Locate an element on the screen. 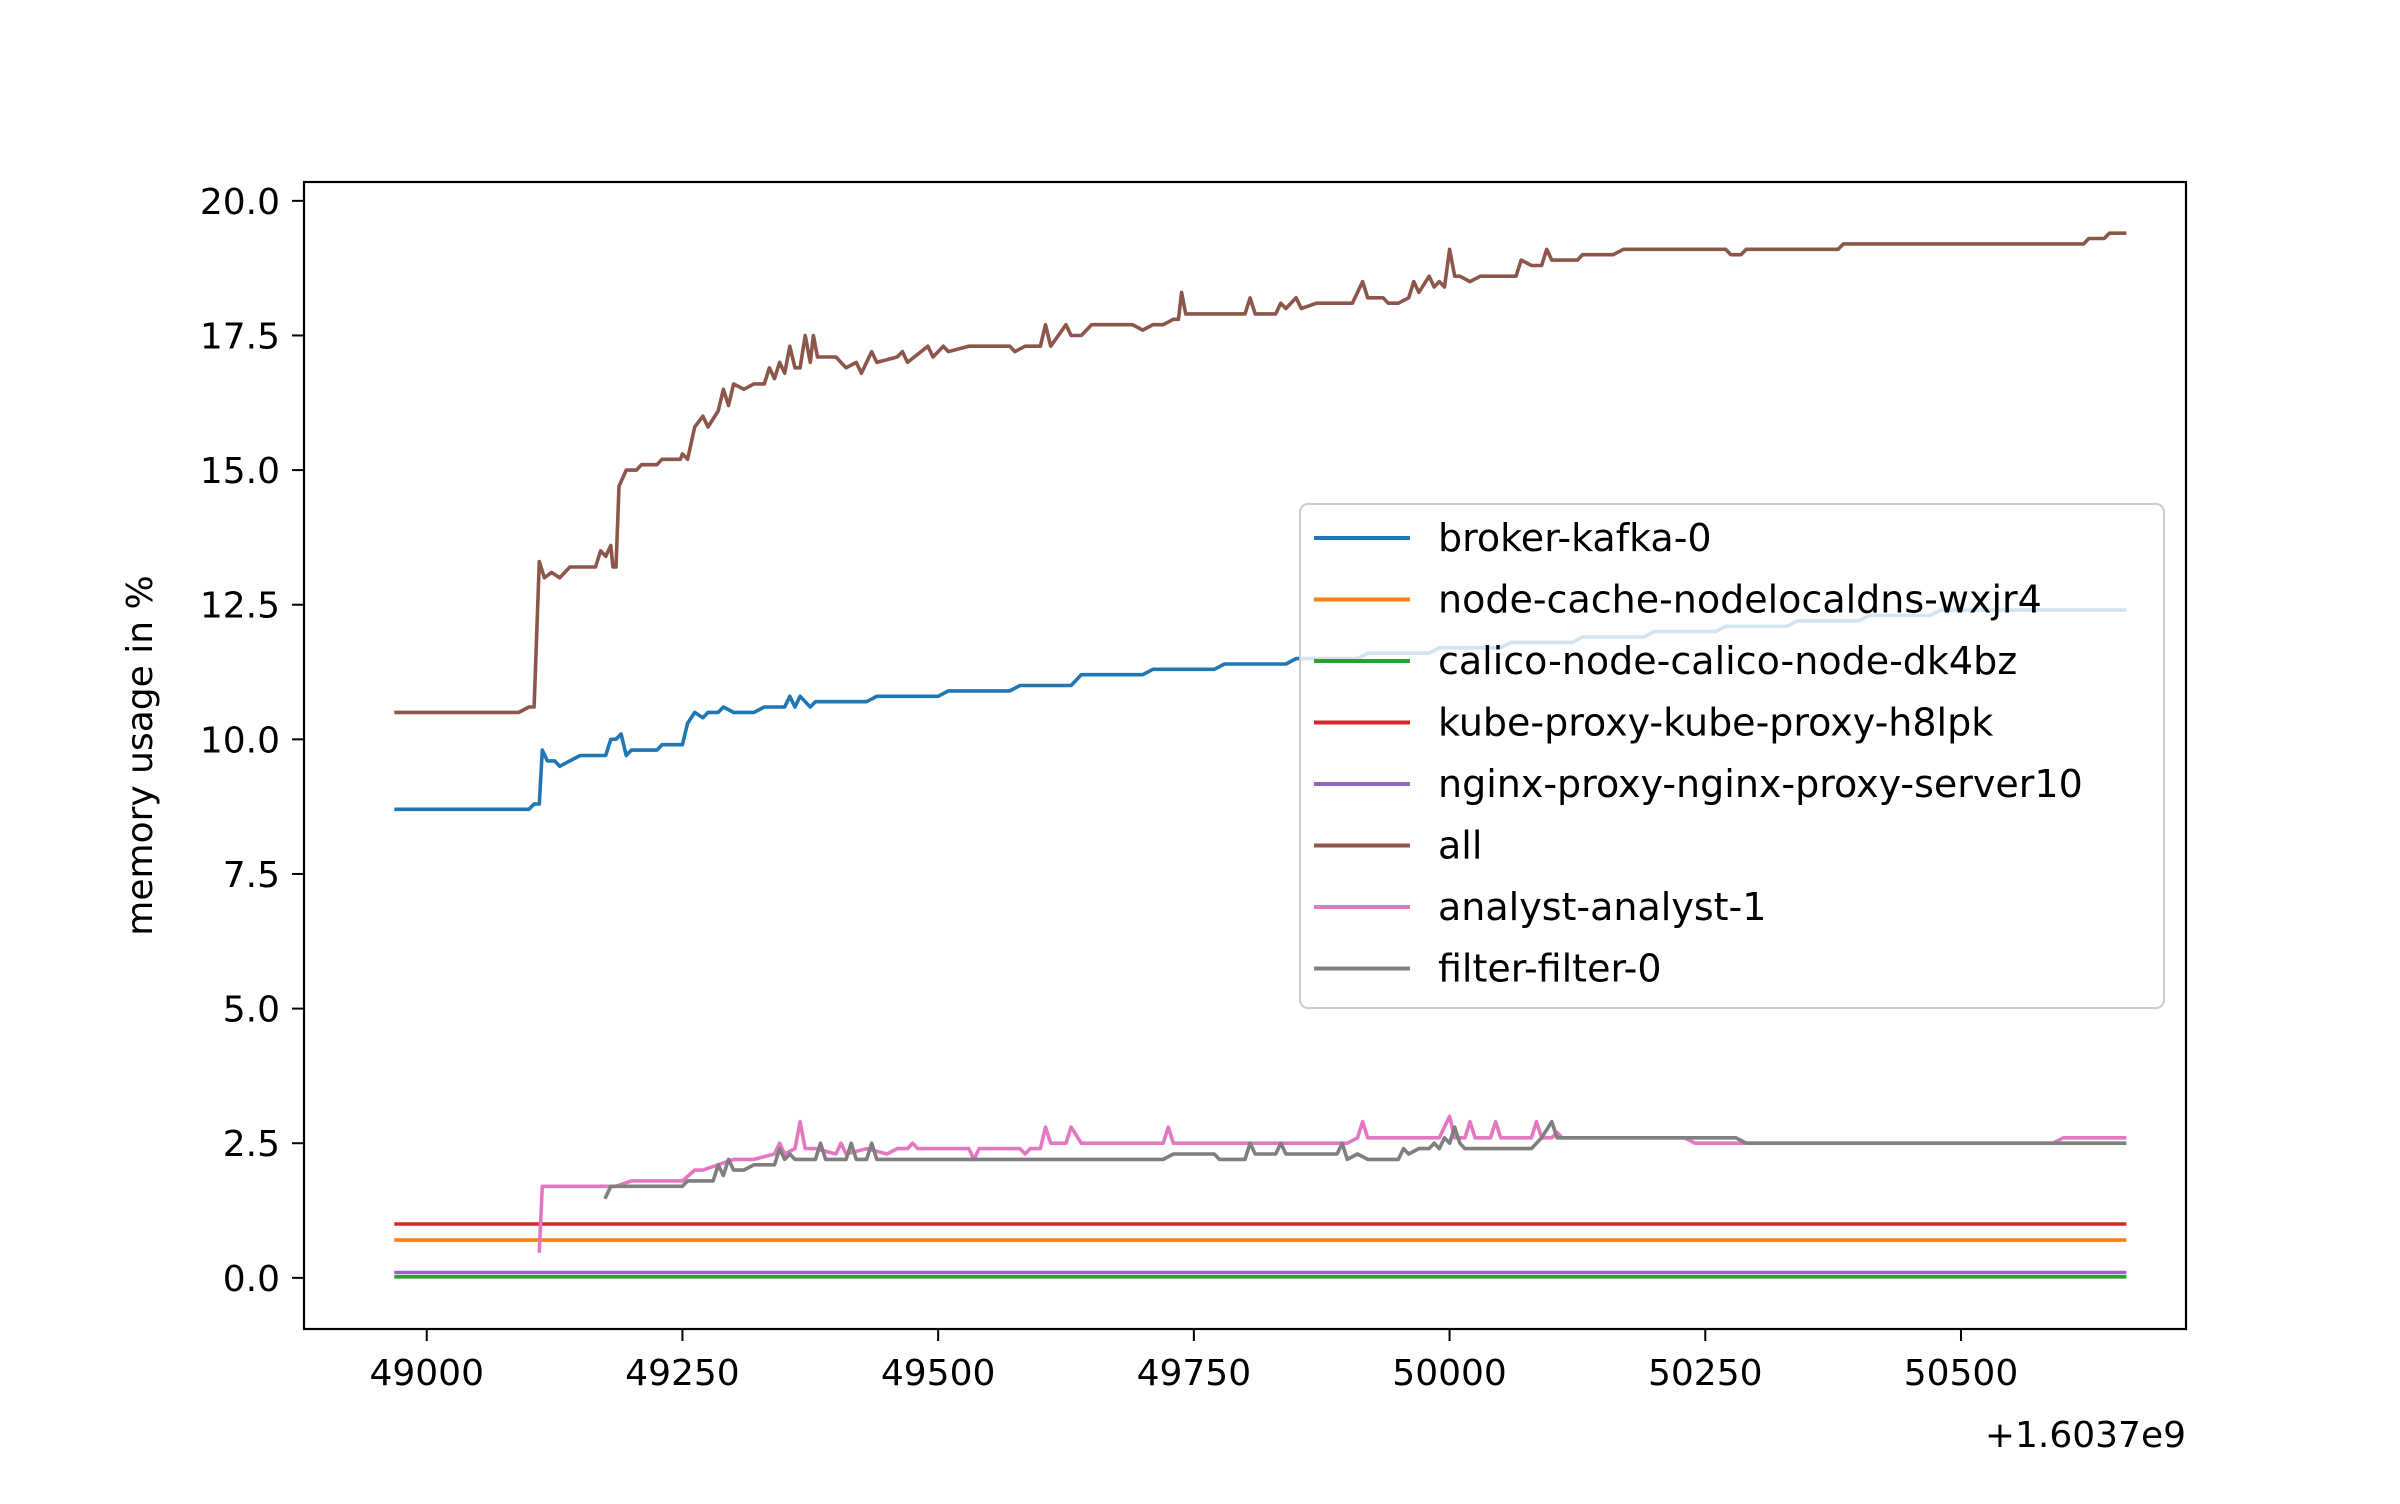 The height and width of the screenshot is (1504, 2400). x-axis: 49000 49250 49500 49750 50000 50250 50500 is located at coordinates (1193, 1361).